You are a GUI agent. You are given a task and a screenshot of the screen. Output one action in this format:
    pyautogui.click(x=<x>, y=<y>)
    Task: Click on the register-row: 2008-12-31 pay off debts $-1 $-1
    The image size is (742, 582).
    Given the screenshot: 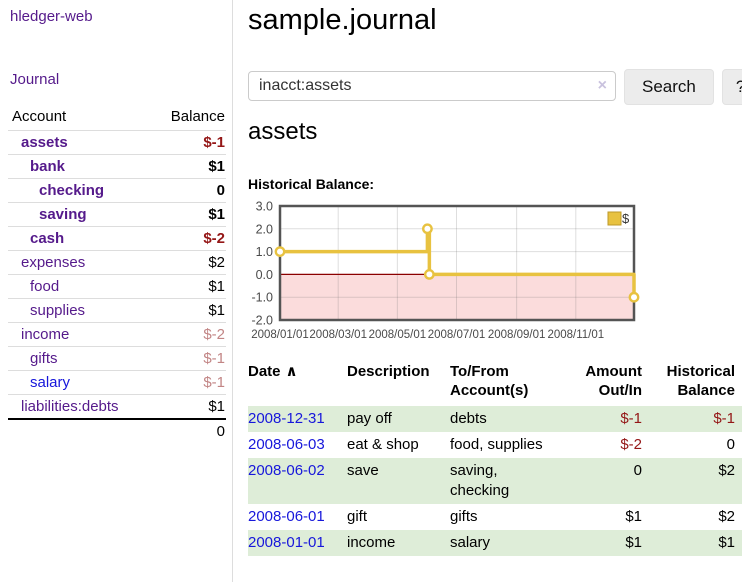 What is the action you would take?
    pyautogui.click(x=495, y=419)
    